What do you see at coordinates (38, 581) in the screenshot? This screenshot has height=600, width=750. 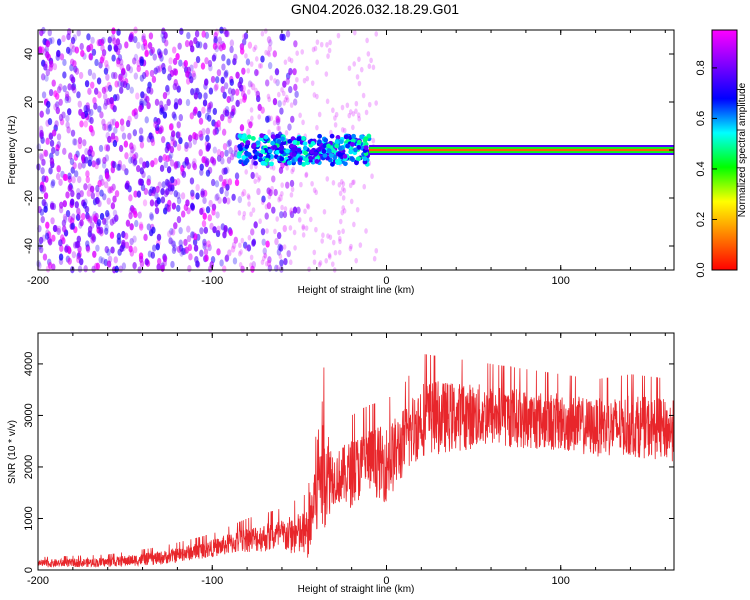 I see `x-tick-label: -200` at bounding box center [38, 581].